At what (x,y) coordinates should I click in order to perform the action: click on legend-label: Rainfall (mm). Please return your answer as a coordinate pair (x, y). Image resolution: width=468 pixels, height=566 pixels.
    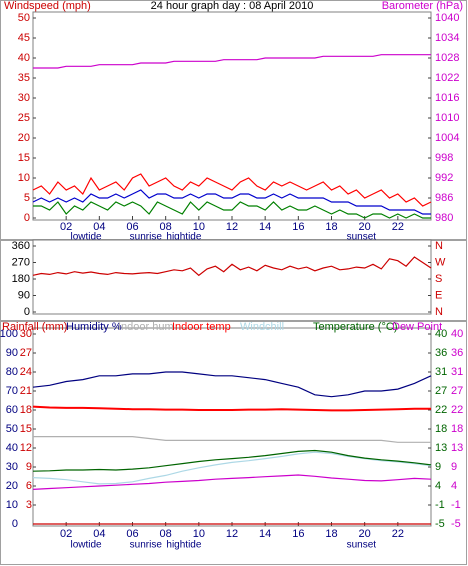
    Looking at the image, I should click on (34, 327).